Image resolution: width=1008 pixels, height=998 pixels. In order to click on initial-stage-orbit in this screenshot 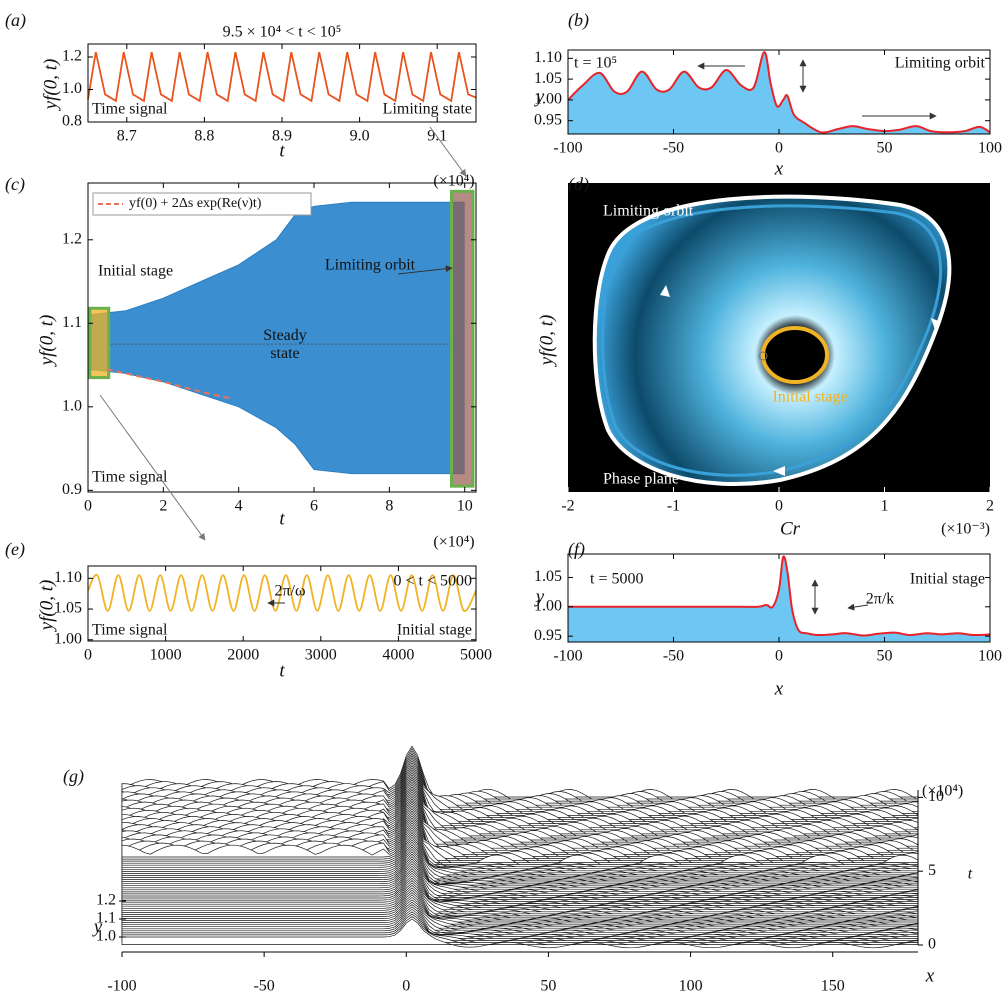, I will do `click(795, 355)`.